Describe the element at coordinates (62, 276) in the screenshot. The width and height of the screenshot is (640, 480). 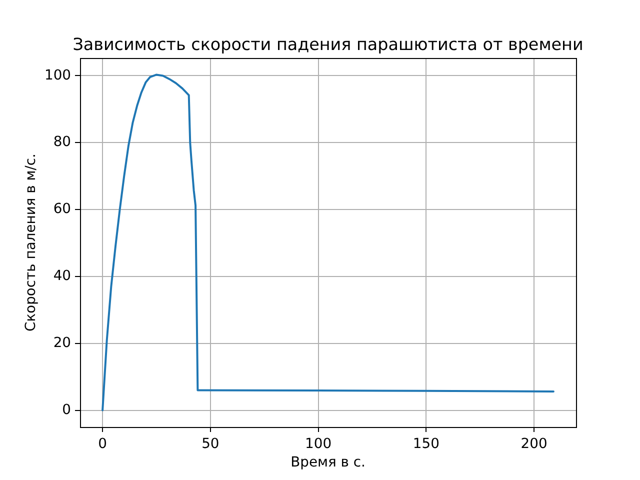
I see `y-tick-label: 40` at that location.